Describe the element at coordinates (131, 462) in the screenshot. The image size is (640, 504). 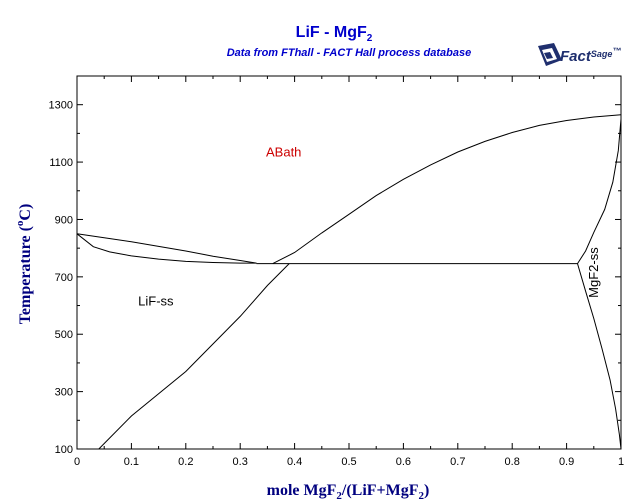
I see `x-tick-label: 0.1` at that location.